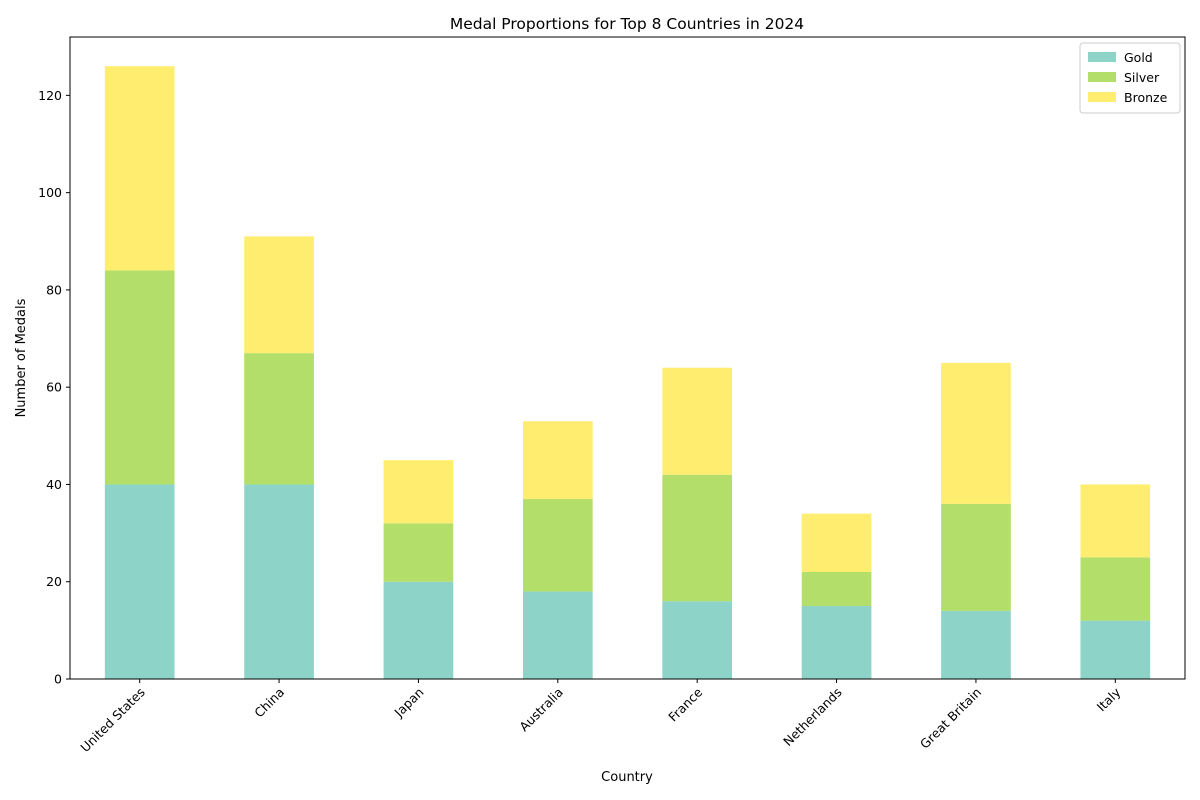 This screenshot has height=800, width=1200. Describe the element at coordinates (21, 357) in the screenshot. I see `y-axis-label: Number of Medals` at that location.